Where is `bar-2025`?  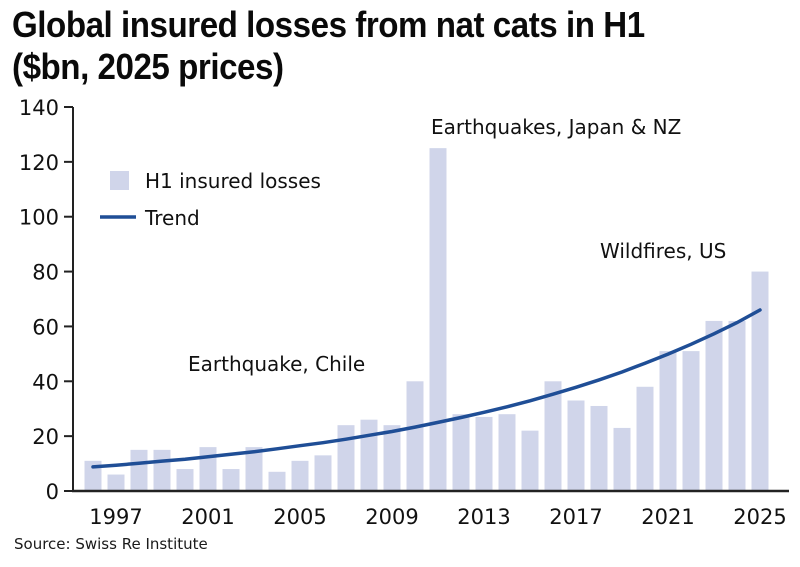
bar-2025 is located at coordinates (760, 381).